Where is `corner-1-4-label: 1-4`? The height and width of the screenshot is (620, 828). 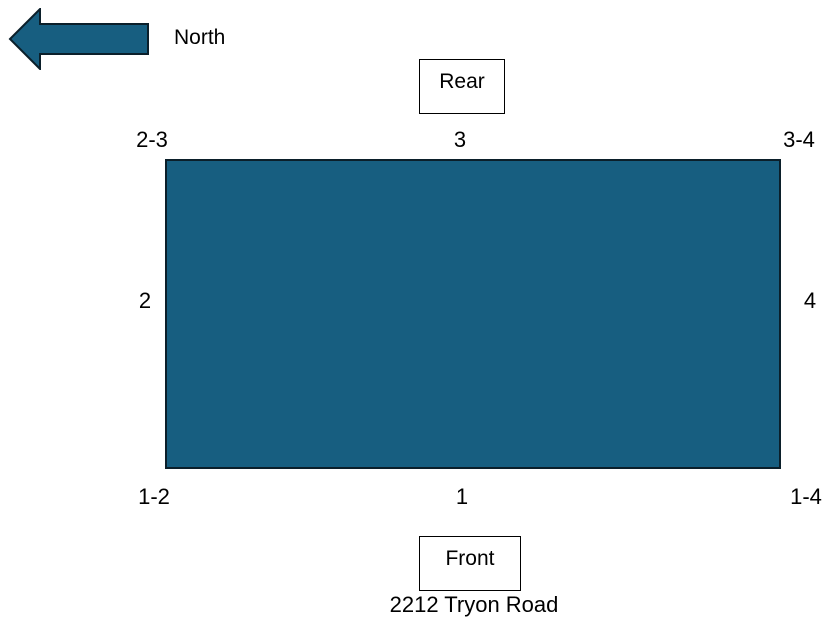
corner-1-4-label: 1-4 is located at coordinates (806, 496).